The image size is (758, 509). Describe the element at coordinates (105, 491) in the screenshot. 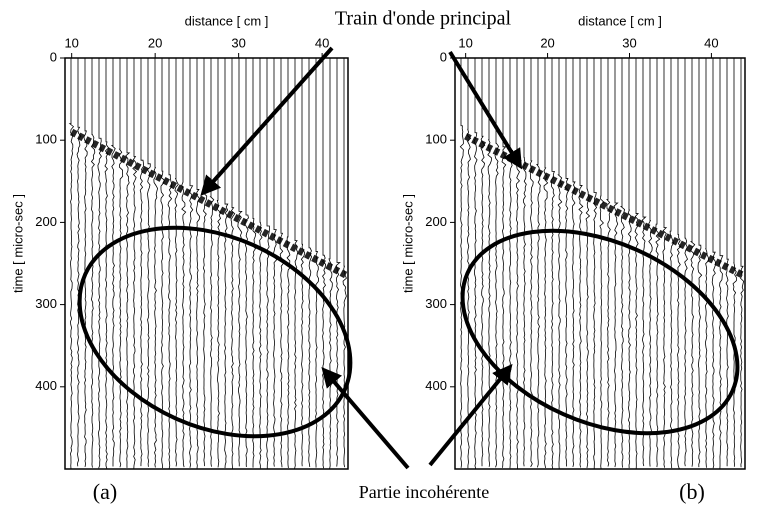

I see `panel-label: (a)` at that location.